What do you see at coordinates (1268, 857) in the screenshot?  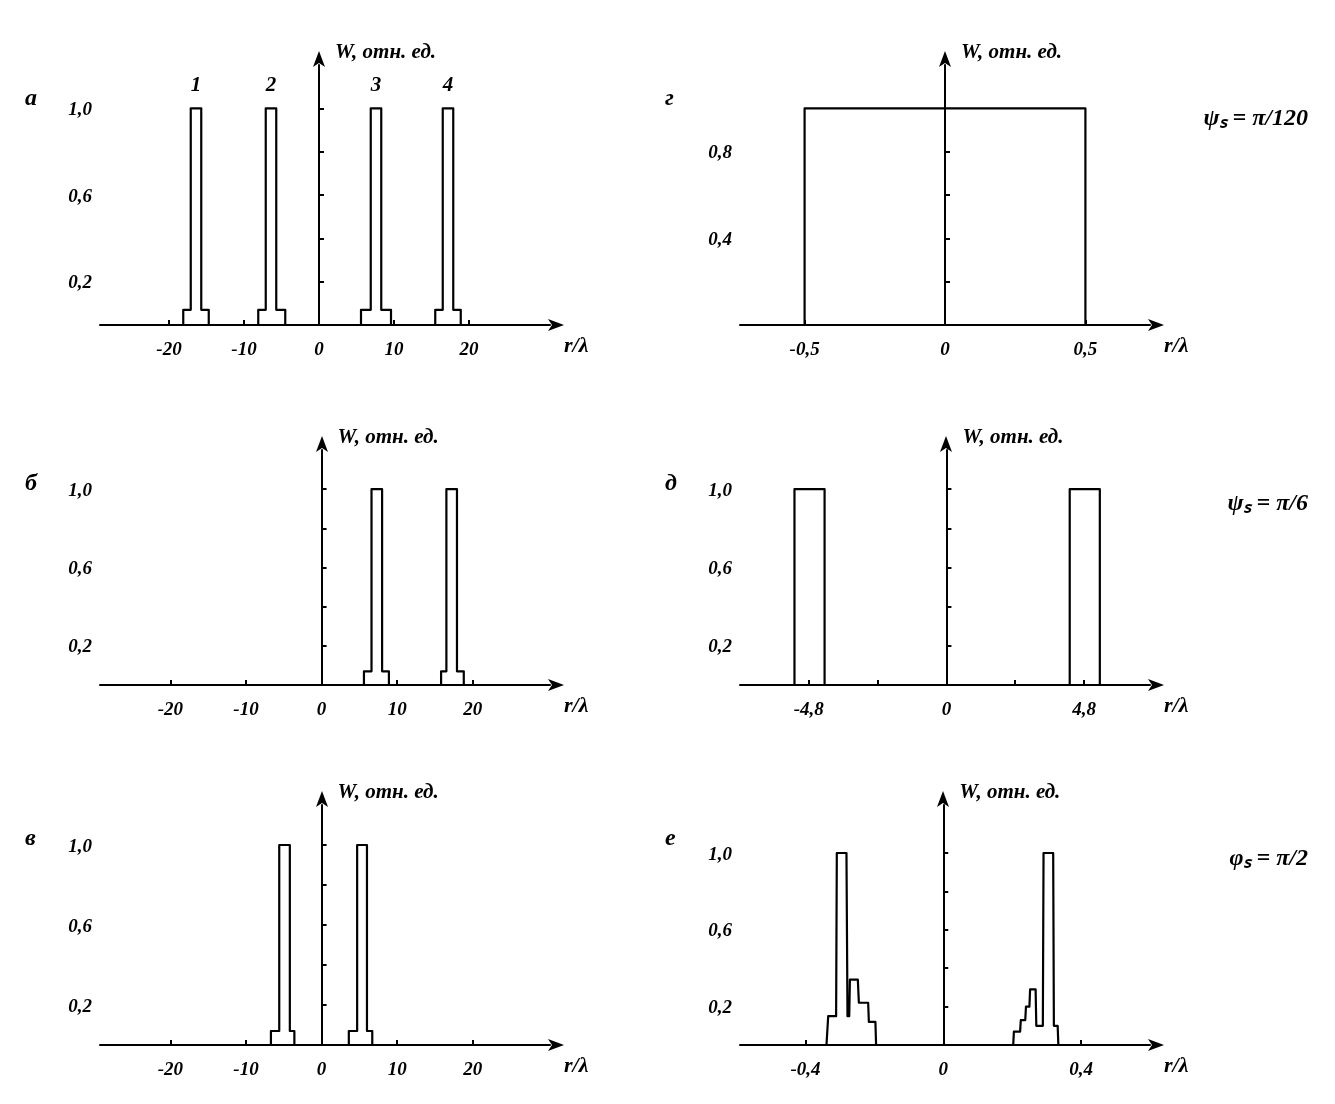 I see `text: φₛ = π/2` at bounding box center [1268, 857].